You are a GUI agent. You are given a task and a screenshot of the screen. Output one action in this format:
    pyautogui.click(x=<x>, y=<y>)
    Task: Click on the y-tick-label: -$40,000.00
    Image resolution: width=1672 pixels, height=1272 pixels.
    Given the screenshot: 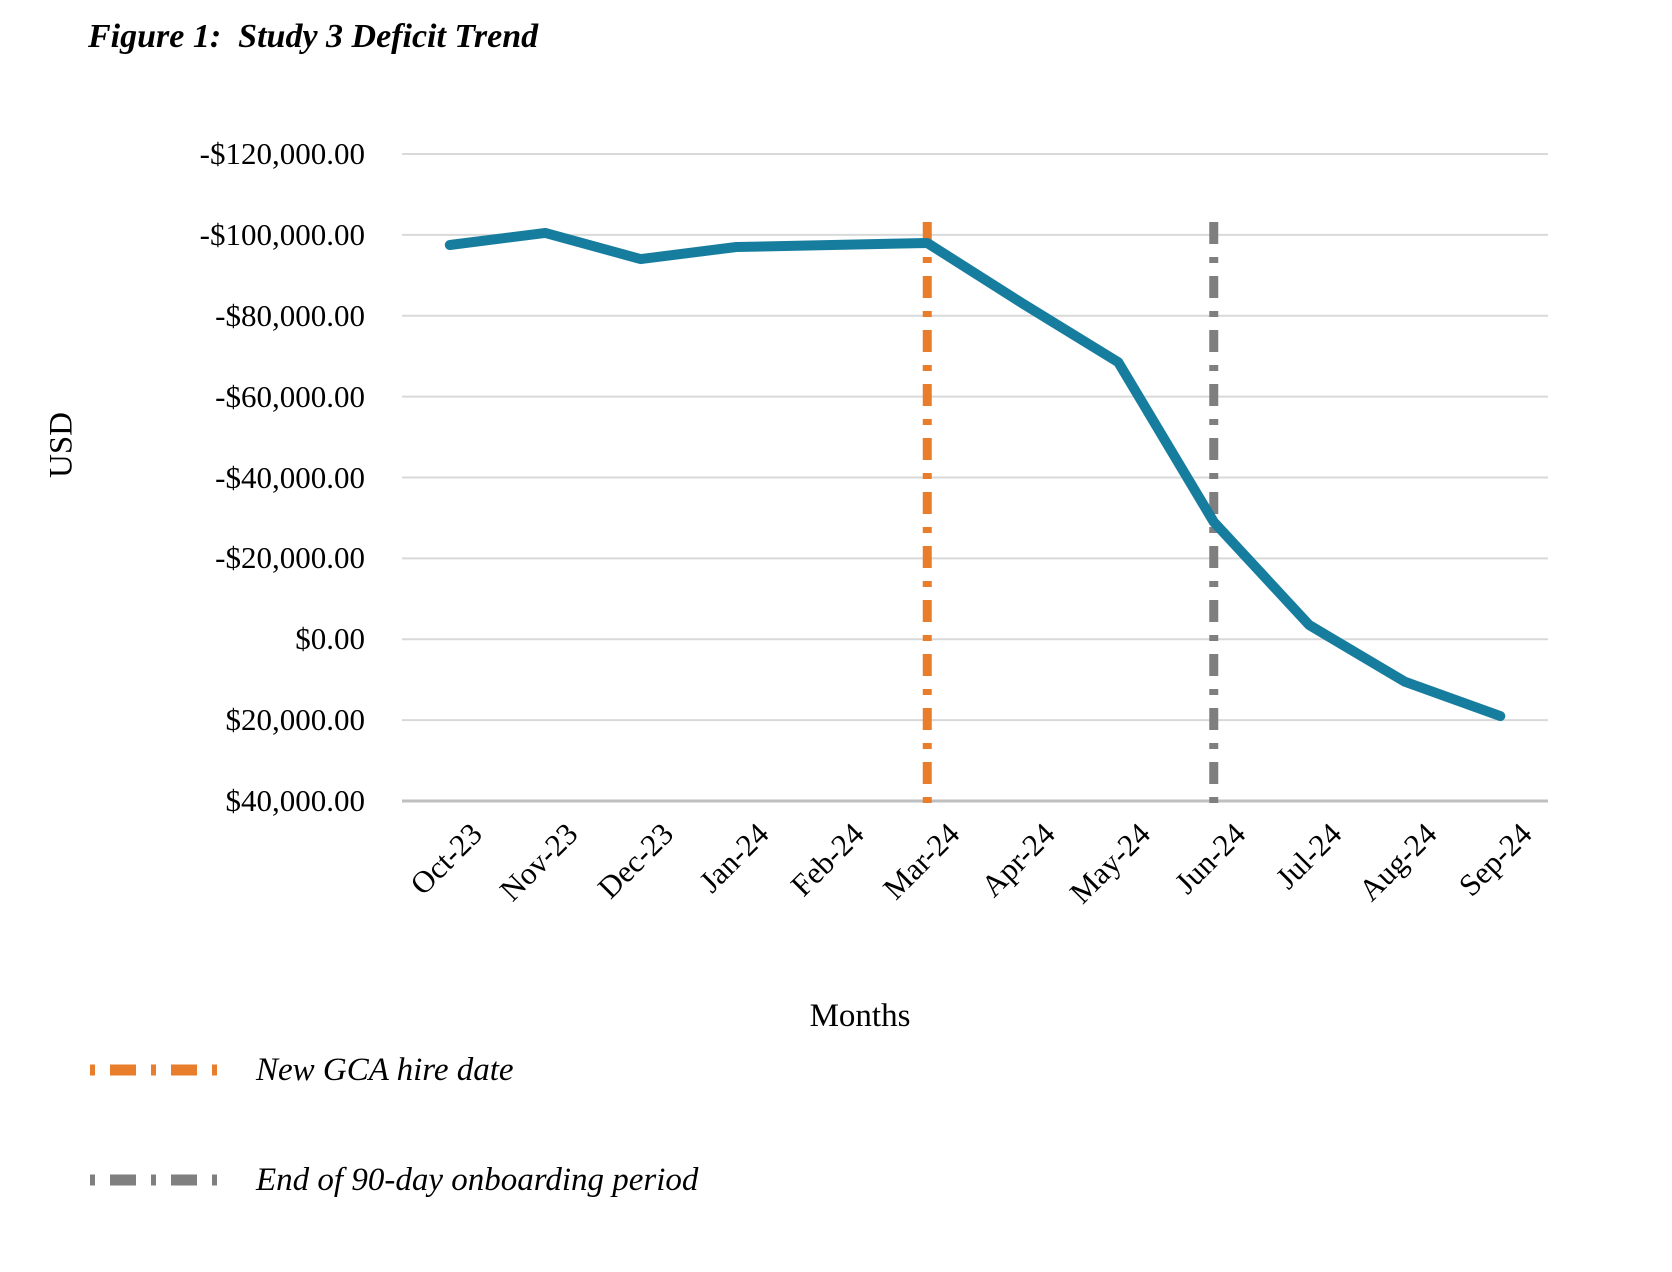 What is the action you would take?
    pyautogui.click(x=290, y=477)
    